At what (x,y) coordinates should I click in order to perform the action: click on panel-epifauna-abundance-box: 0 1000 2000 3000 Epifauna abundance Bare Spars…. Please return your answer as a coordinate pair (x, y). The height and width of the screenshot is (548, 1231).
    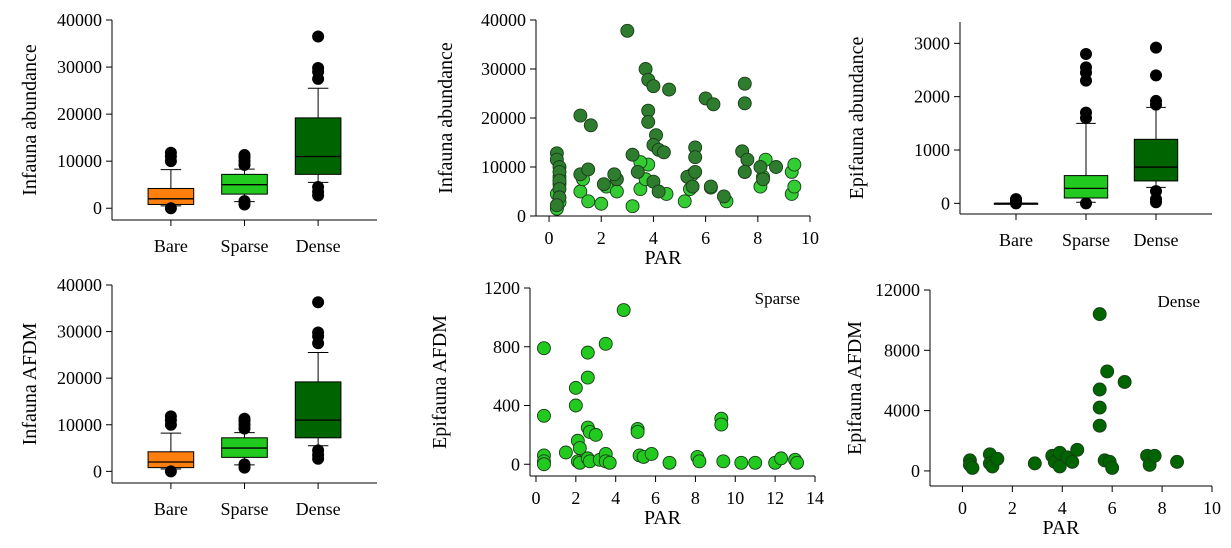
    Looking at the image, I should click on (1029, 136).